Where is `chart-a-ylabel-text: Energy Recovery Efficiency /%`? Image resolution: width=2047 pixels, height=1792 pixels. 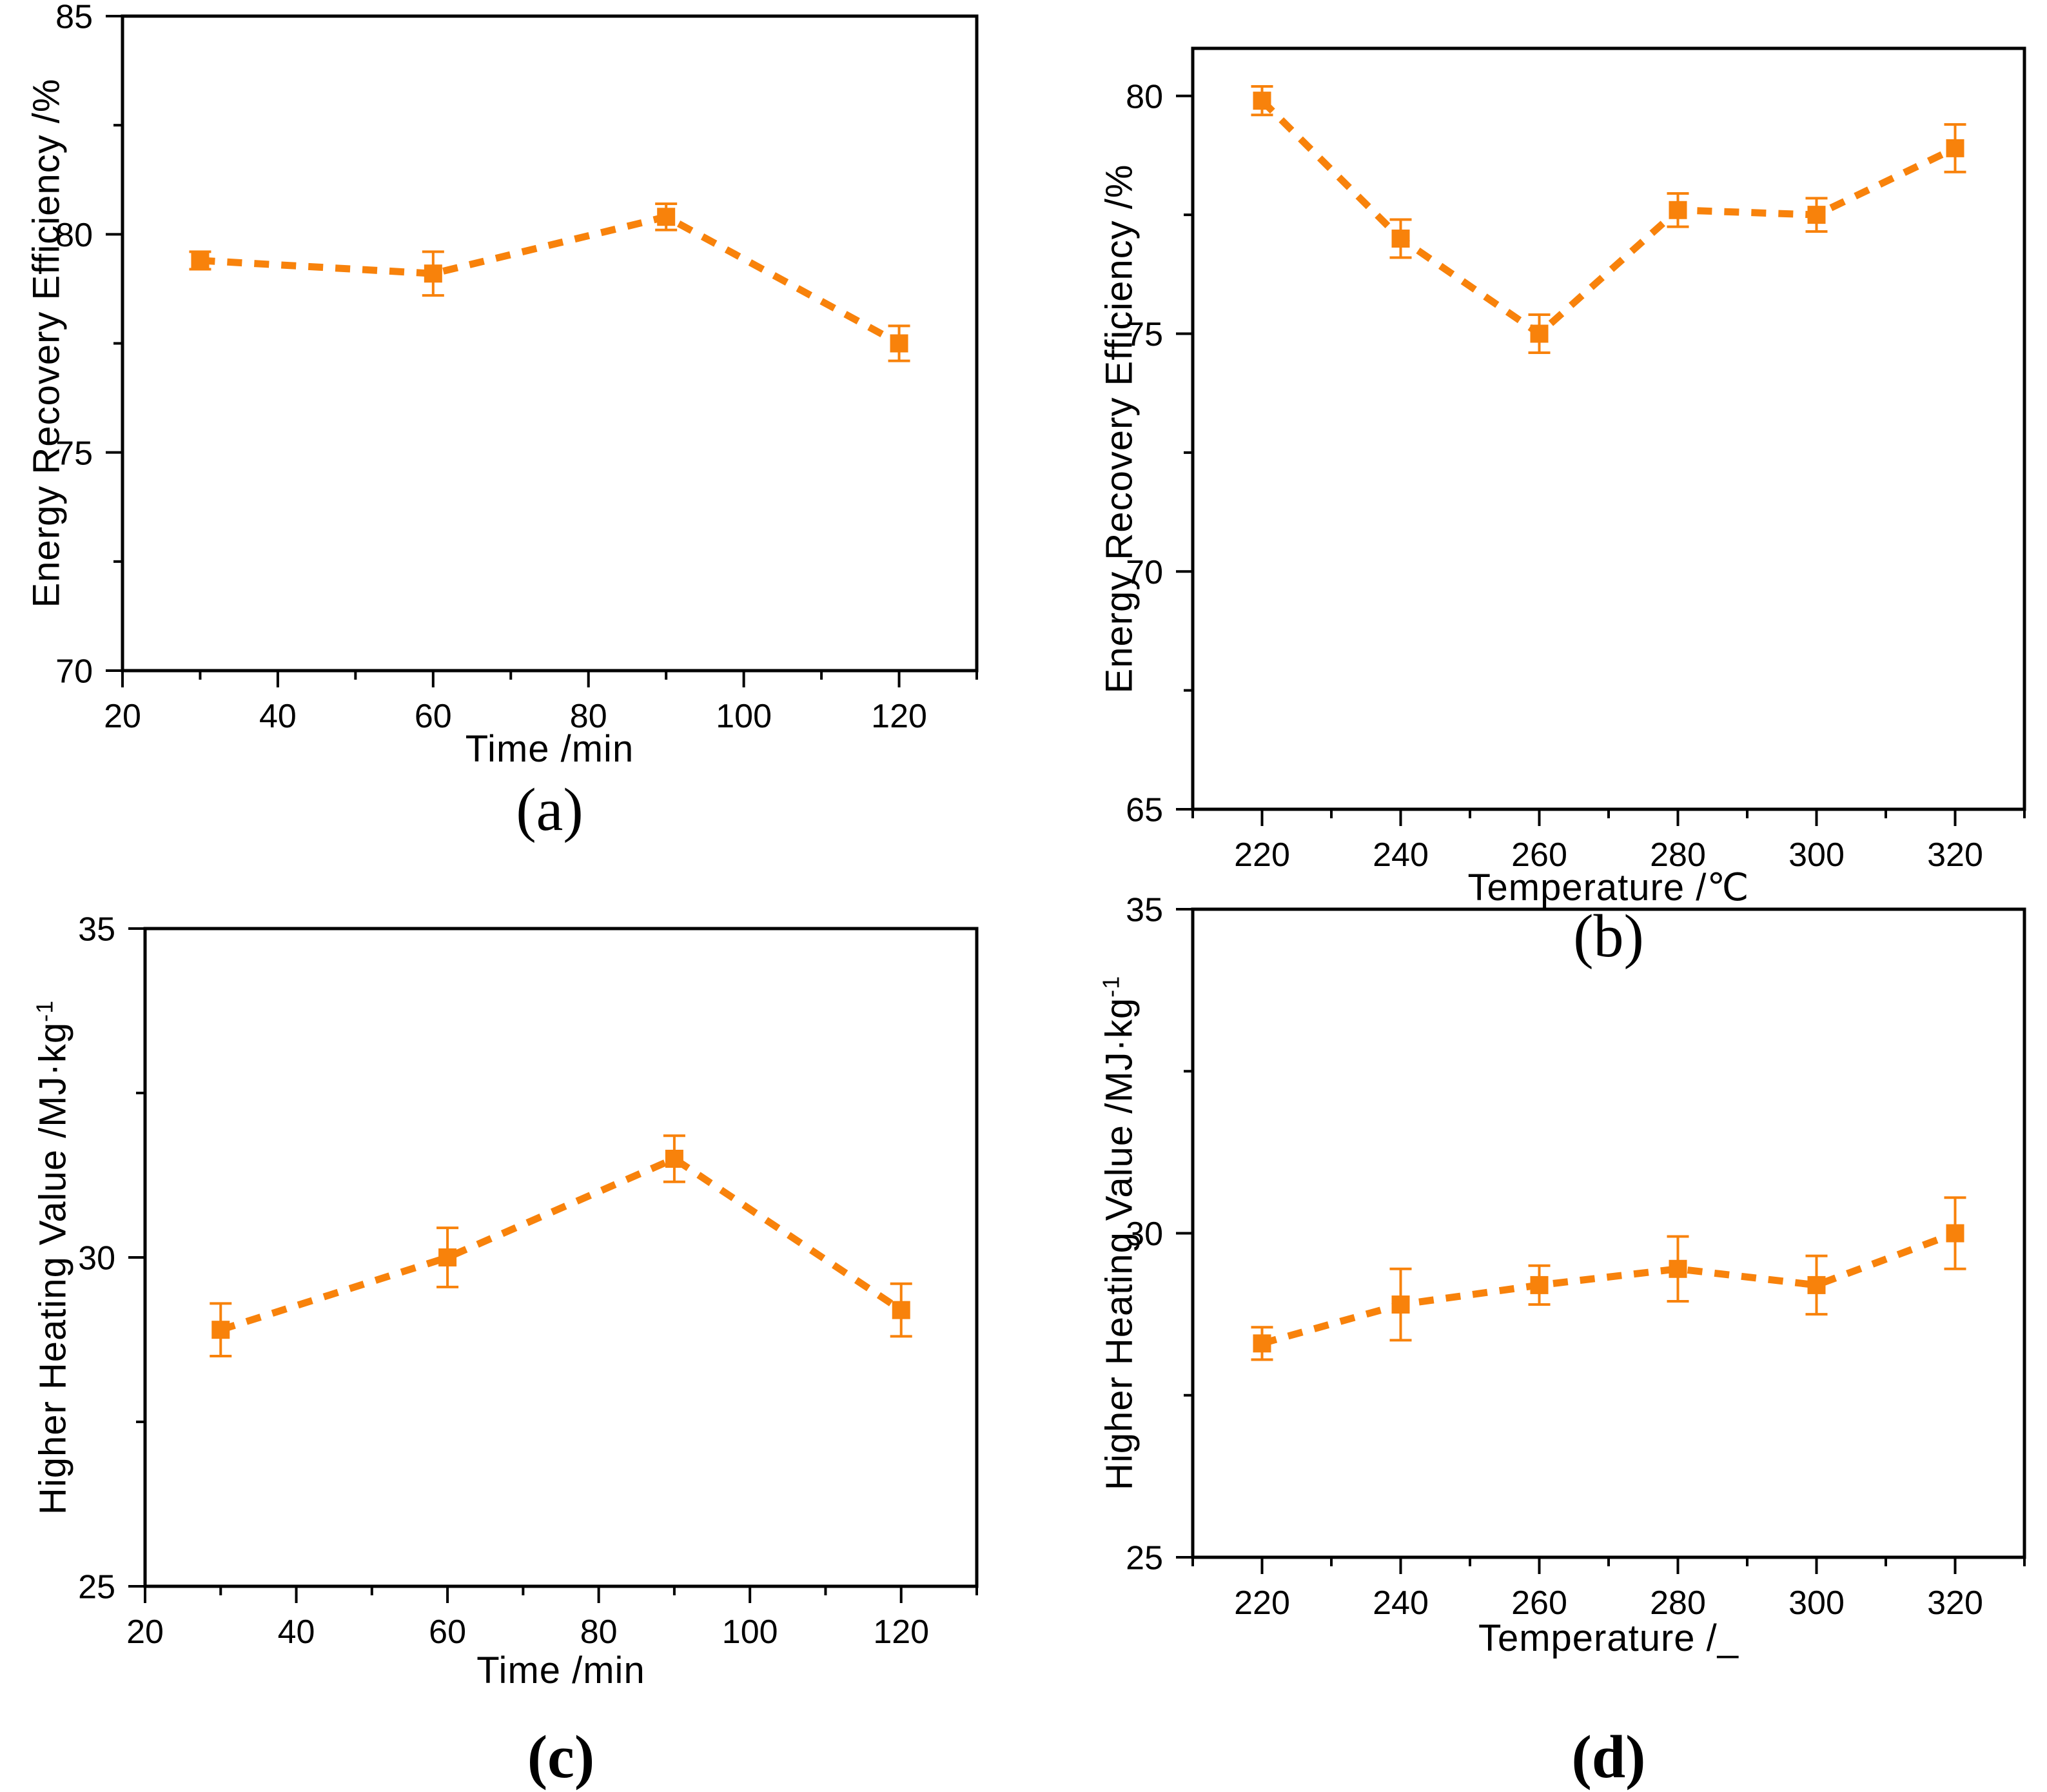 chart-a-ylabel-text: Energy Recovery Efficiency /% is located at coordinates (46, 343).